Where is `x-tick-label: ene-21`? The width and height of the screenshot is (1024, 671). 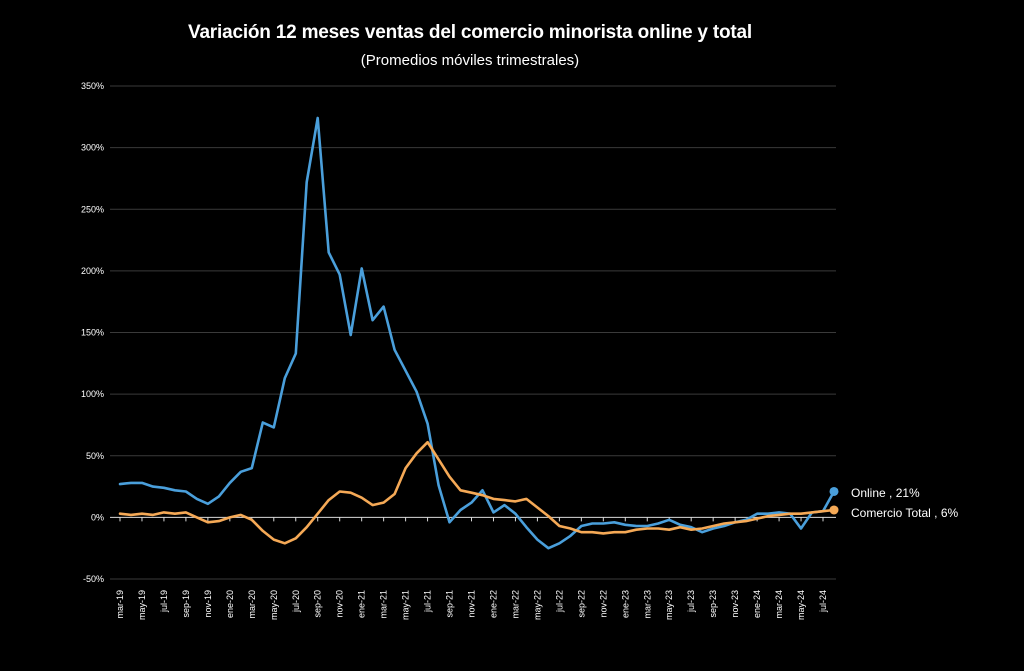
x-tick-label: ene-21 is located at coordinates (362, 604).